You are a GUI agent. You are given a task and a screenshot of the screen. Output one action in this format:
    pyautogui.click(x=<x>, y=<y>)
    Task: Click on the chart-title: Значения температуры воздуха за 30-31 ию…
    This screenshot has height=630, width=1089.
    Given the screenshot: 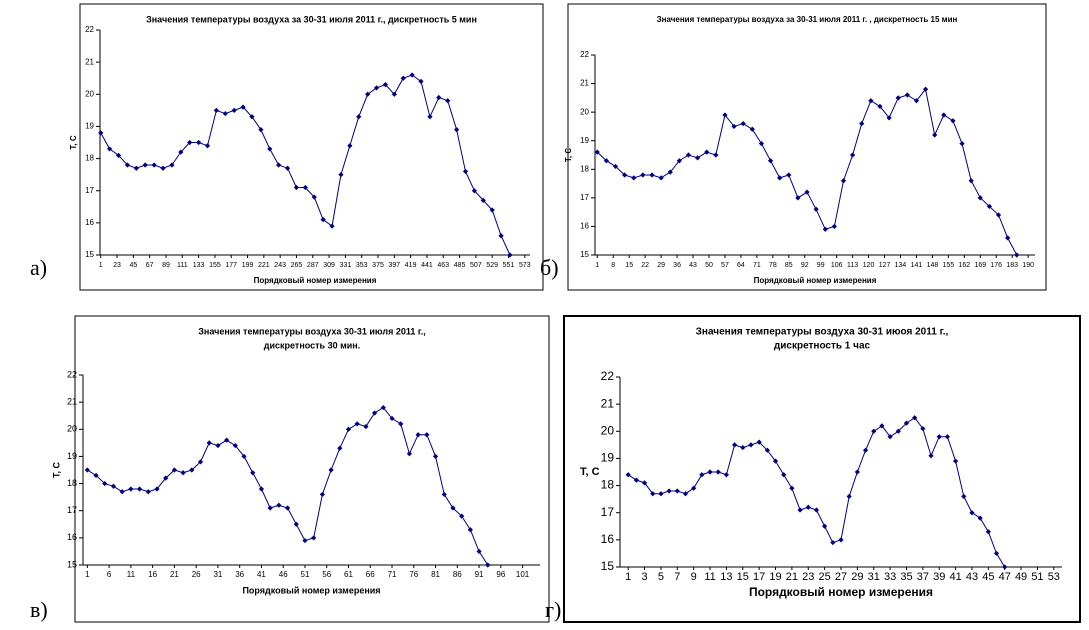 What is the action you would take?
    pyautogui.click(x=311, y=19)
    